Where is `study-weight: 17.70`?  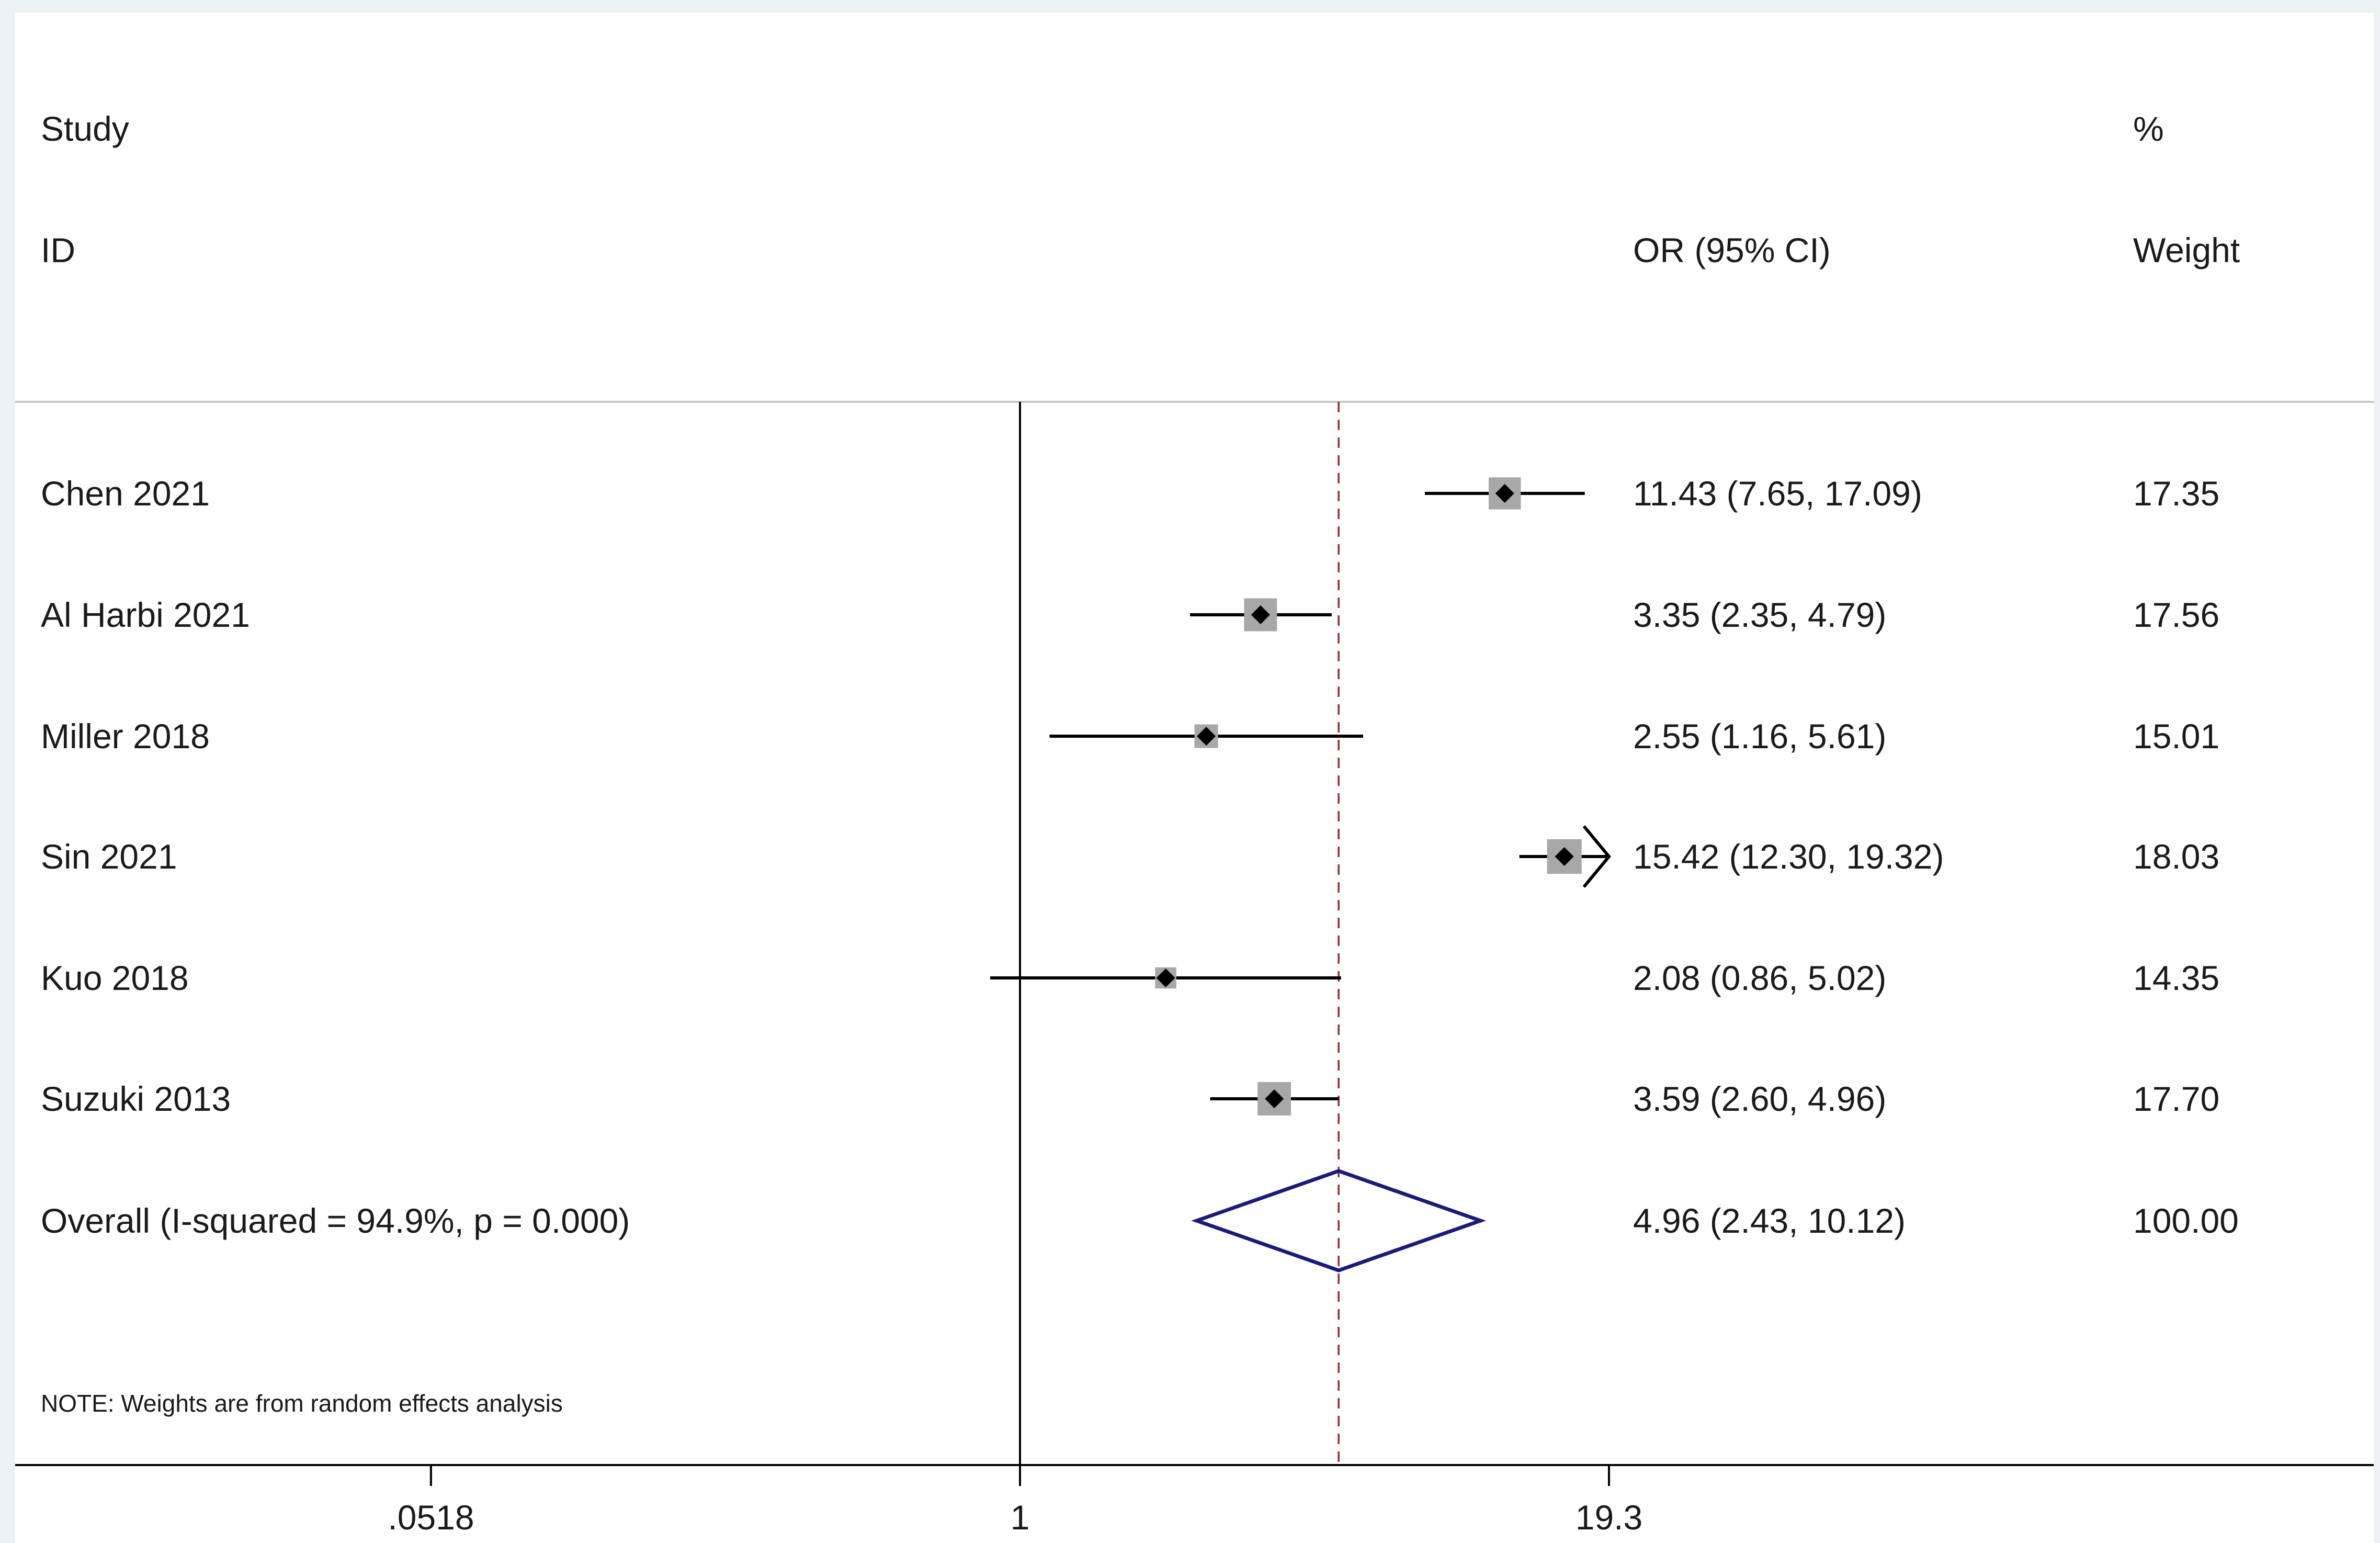
study-weight: 17.70 is located at coordinates (2177, 1098).